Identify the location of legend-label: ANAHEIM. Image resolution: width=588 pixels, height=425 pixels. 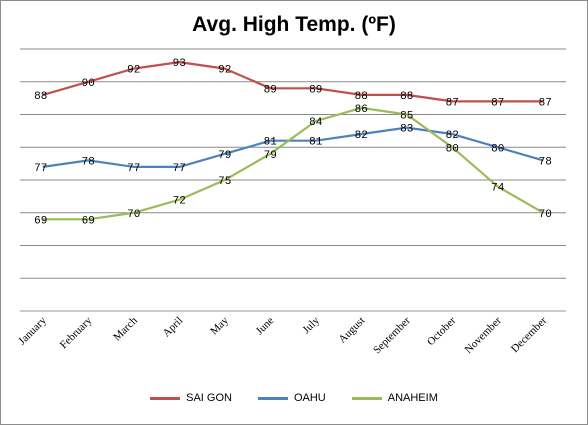
(412, 398).